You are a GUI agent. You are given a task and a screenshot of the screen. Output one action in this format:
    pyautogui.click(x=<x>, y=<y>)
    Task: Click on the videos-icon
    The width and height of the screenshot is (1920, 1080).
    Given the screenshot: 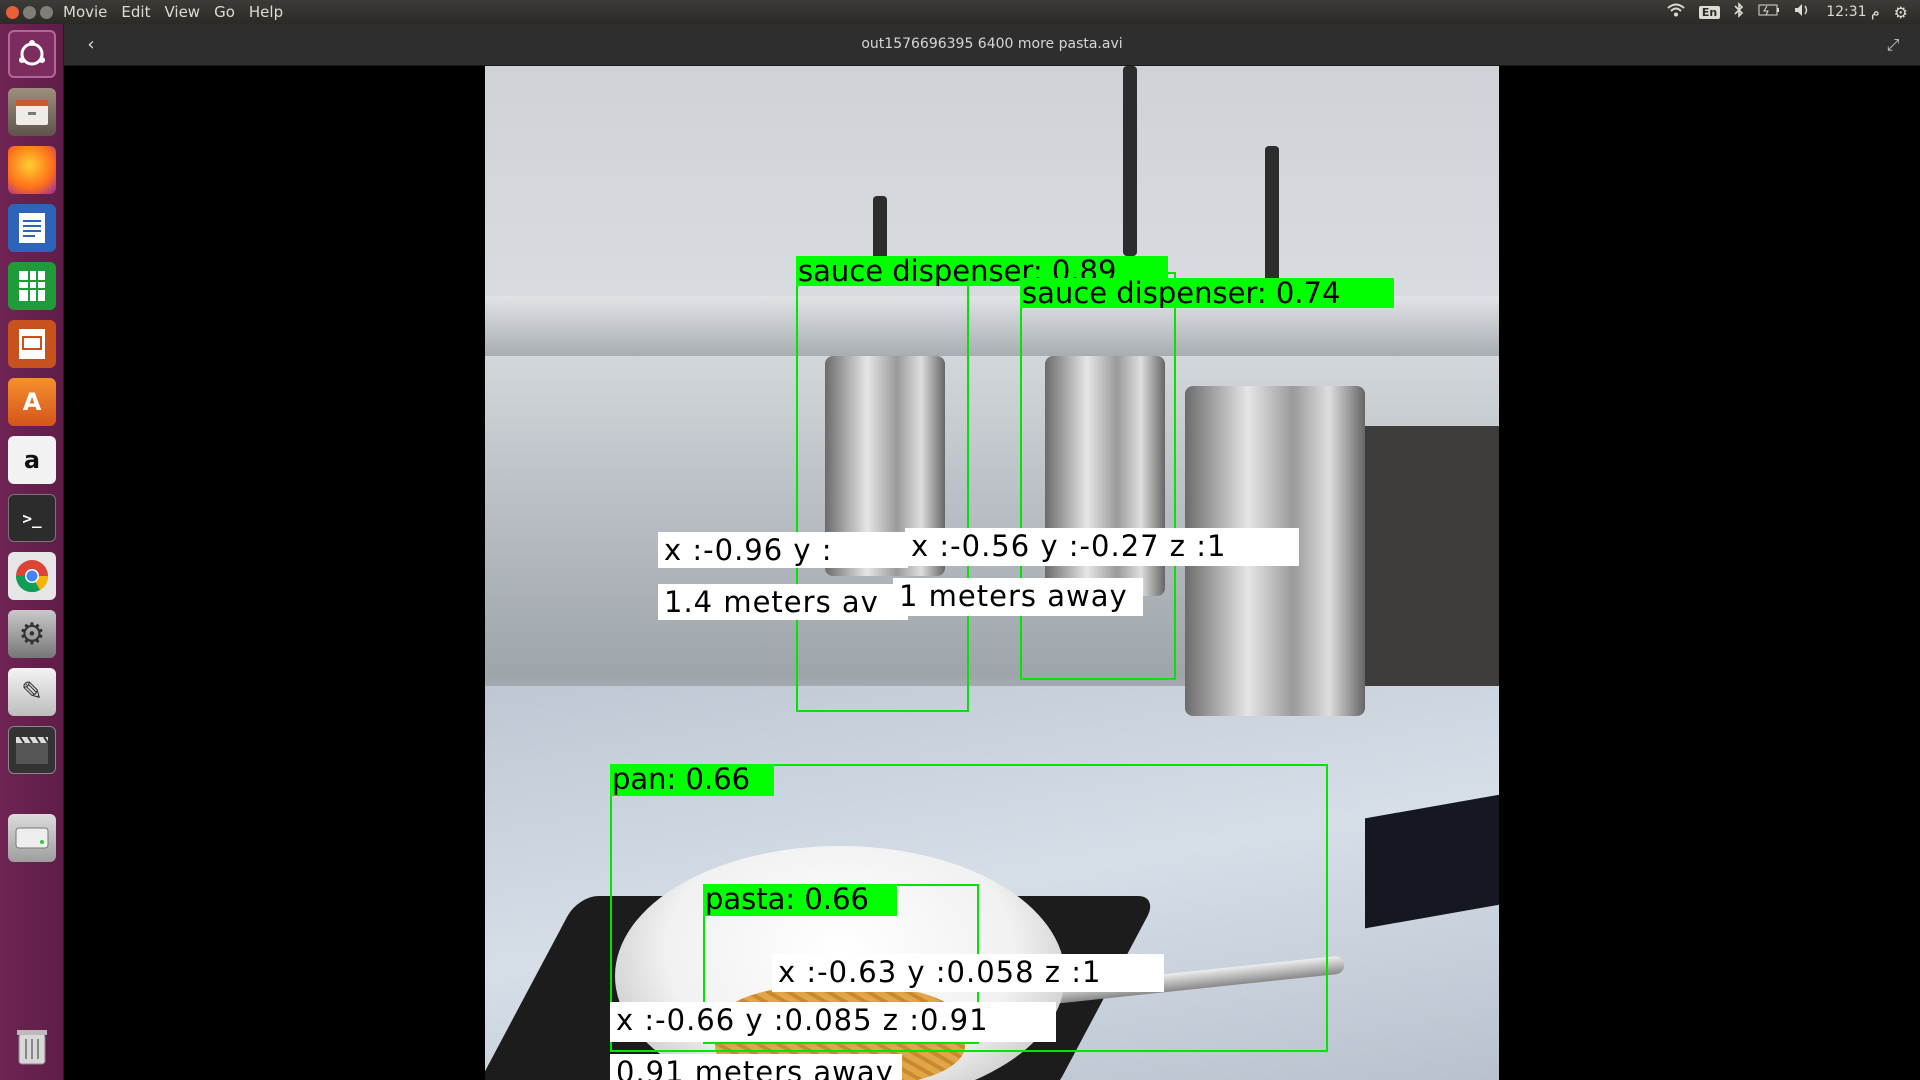 What is the action you would take?
    pyautogui.click(x=32, y=750)
    